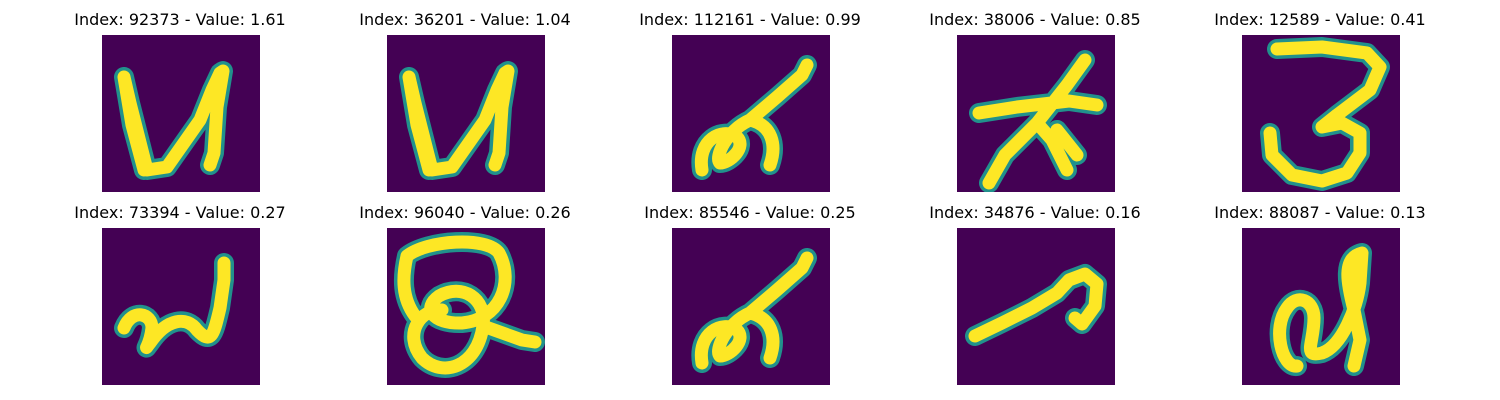 The height and width of the screenshot is (400, 1500). I want to click on glyph-three, so click(1325, 114).